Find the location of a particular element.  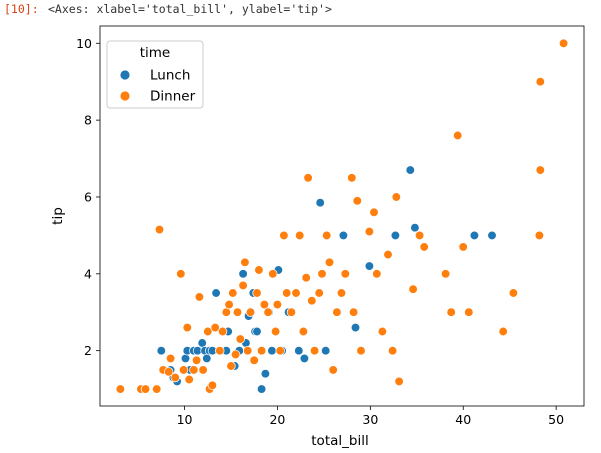

x-tick-label: 40 is located at coordinates (463, 419).